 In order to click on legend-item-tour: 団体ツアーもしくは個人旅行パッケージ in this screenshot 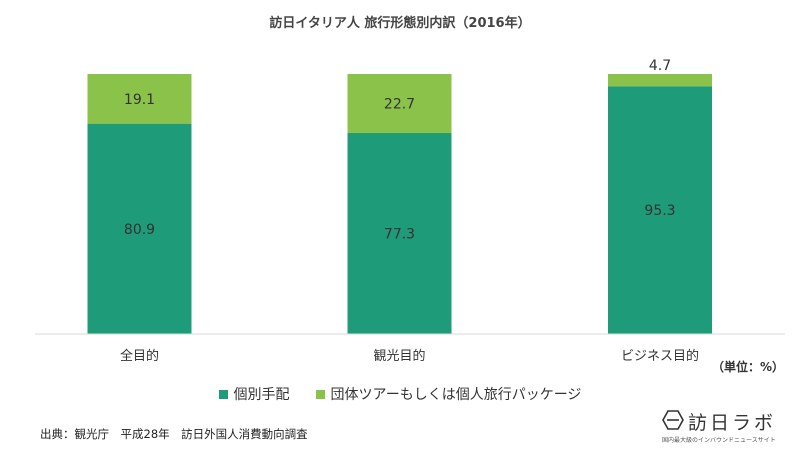, I will do `click(448, 394)`.